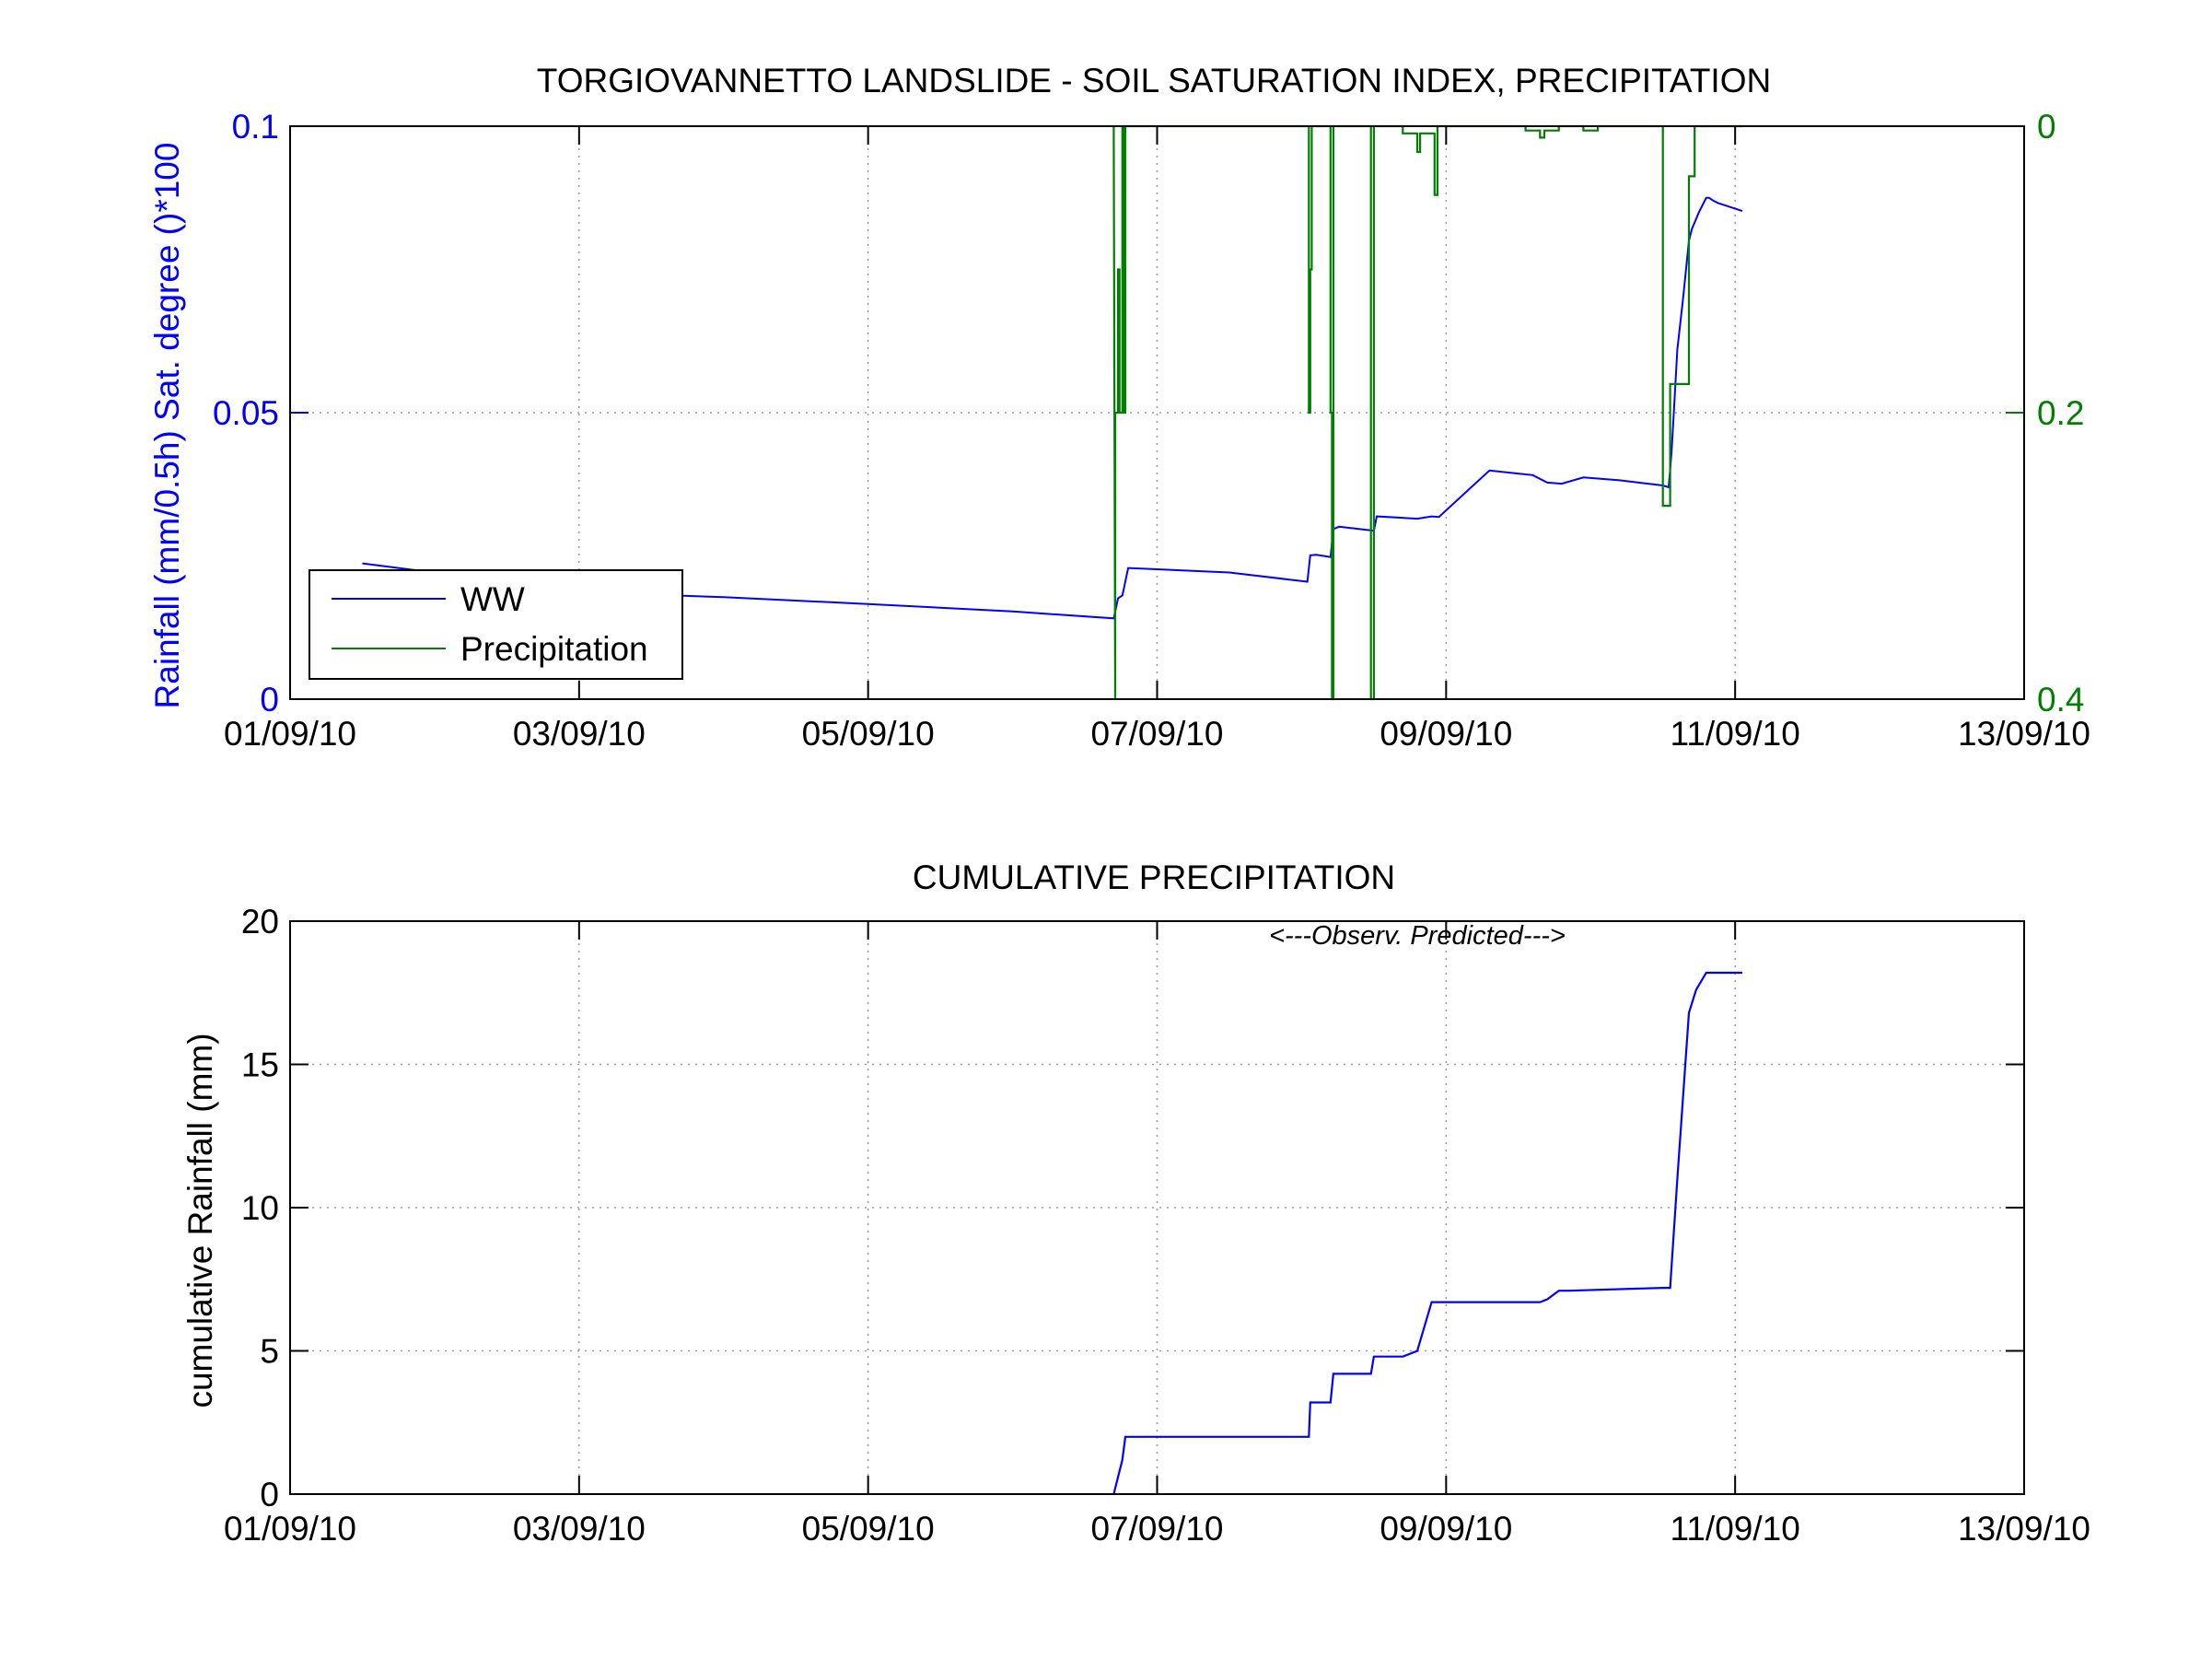 The image size is (2212, 1659). Describe the element at coordinates (2060, 700) in the screenshot. I see `y-right-tick-label: 0.4` at that location.